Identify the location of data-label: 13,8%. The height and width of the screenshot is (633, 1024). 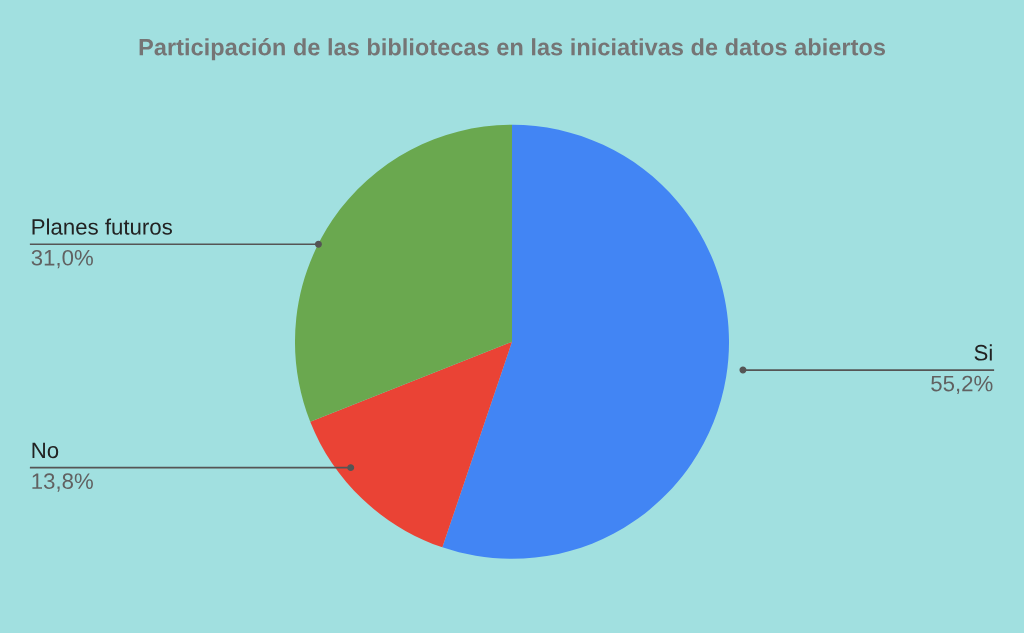
(62, 482).